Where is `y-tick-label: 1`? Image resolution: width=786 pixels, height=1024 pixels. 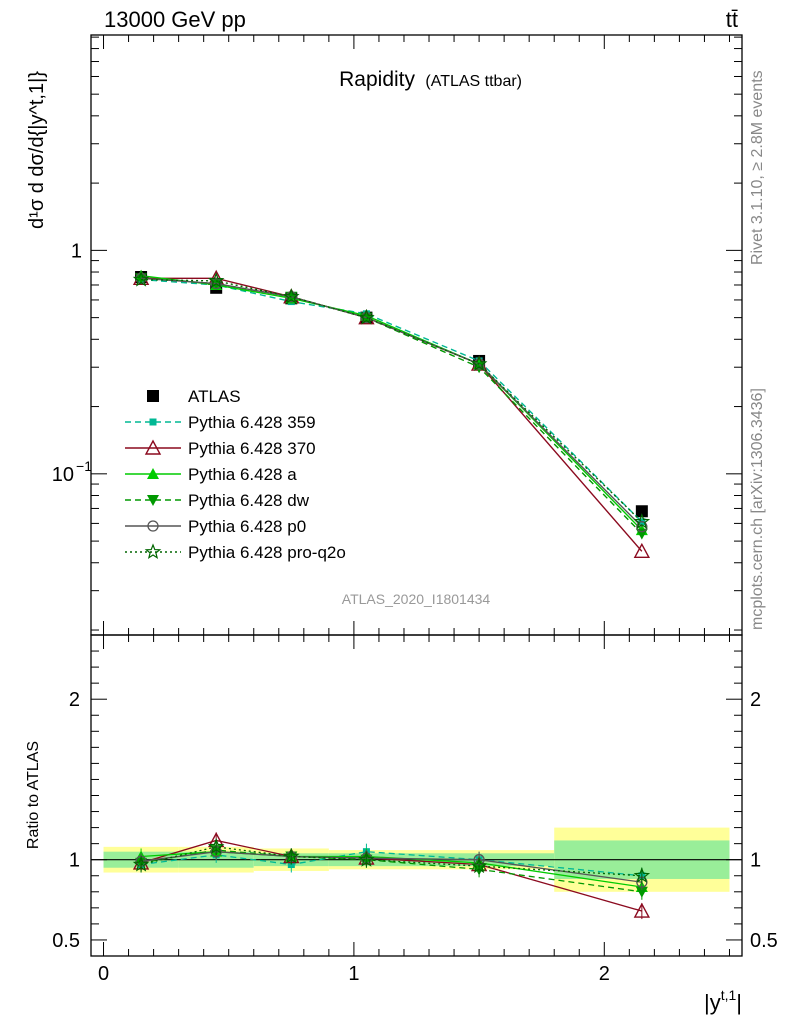
y-tick-label: 1 is located at coordinates (76, 251).